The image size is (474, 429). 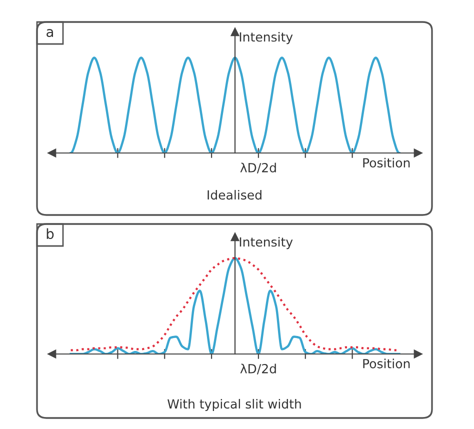 What do you see at coordinates (235, 195) in the screenshot?
I see `text: Idealised` at bounding box center [235, 195].